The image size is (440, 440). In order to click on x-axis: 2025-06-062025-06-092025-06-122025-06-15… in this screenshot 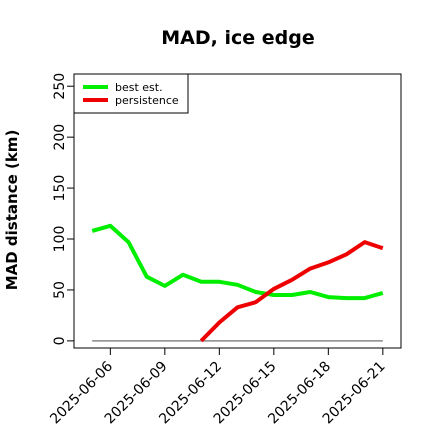, I will do `click(218, 387)`.